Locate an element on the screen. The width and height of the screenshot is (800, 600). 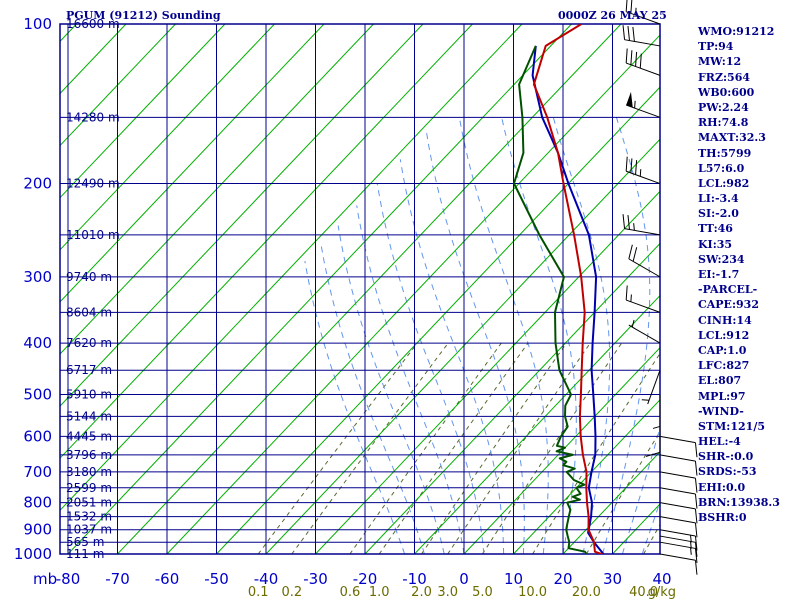
index-line: RH:74.8 is located at coordinates (723, 123).